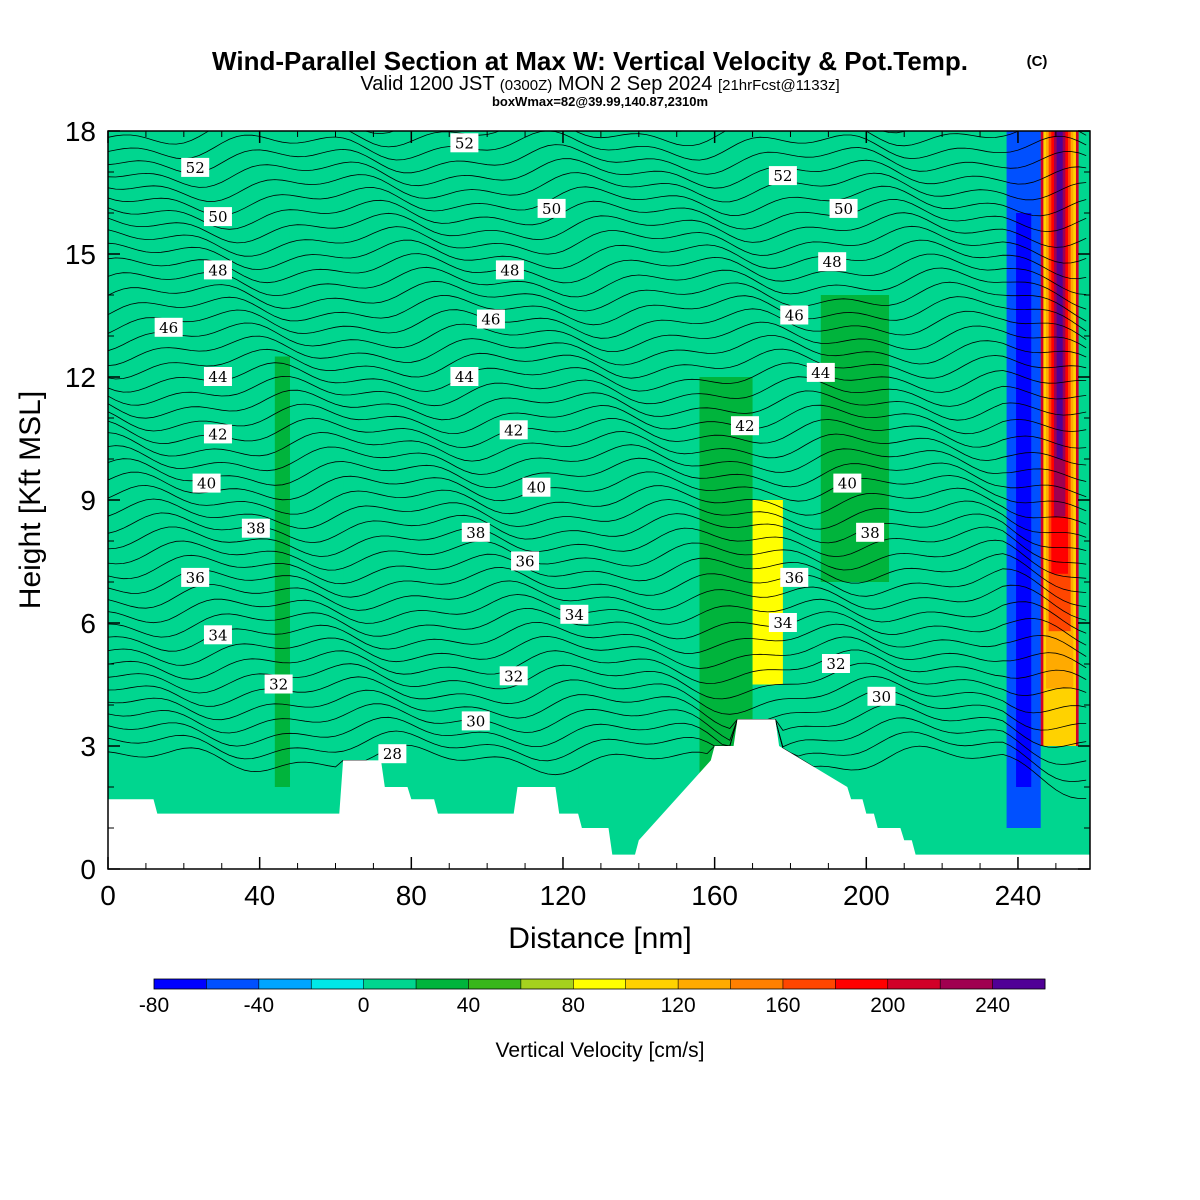 This screenshot has width=1200, height=1200. What do you see at coordinates (866, 895) in the screenshot?
I see `x-tick-label: 200` at bounding box center [866, 895].